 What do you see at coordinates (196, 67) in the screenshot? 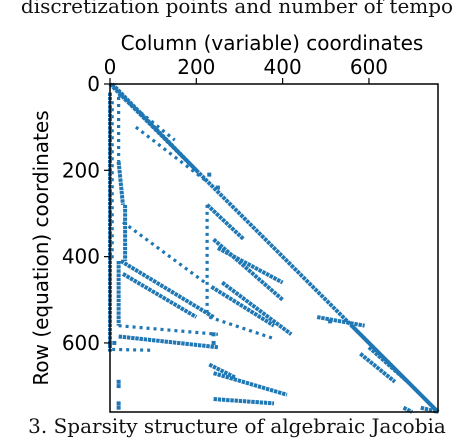
I see `x-tick-label: 200` at bounding box center [196, 67].